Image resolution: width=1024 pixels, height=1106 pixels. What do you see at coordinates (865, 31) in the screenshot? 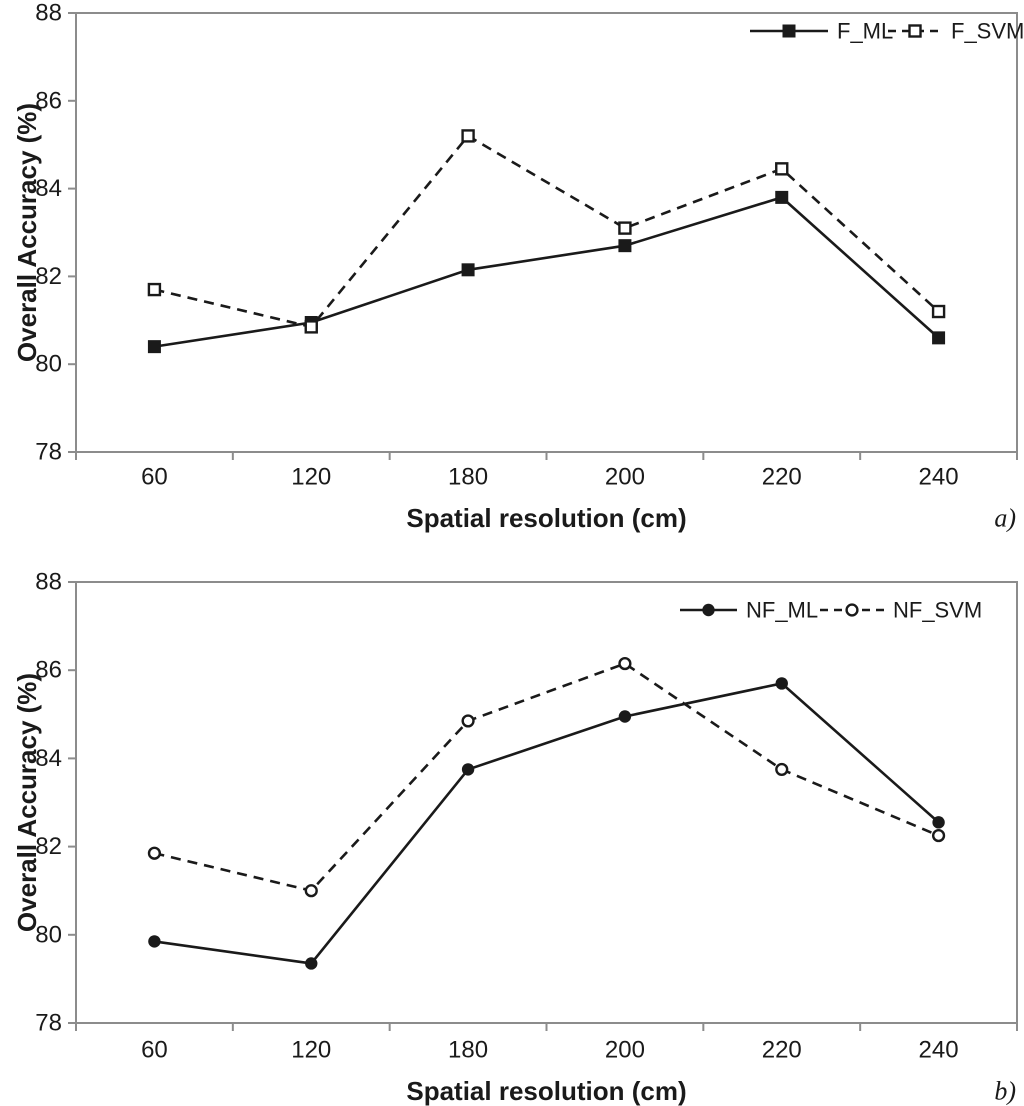
I see `legend-label-F_ML: F_ML` at bounding box center [865, 31].